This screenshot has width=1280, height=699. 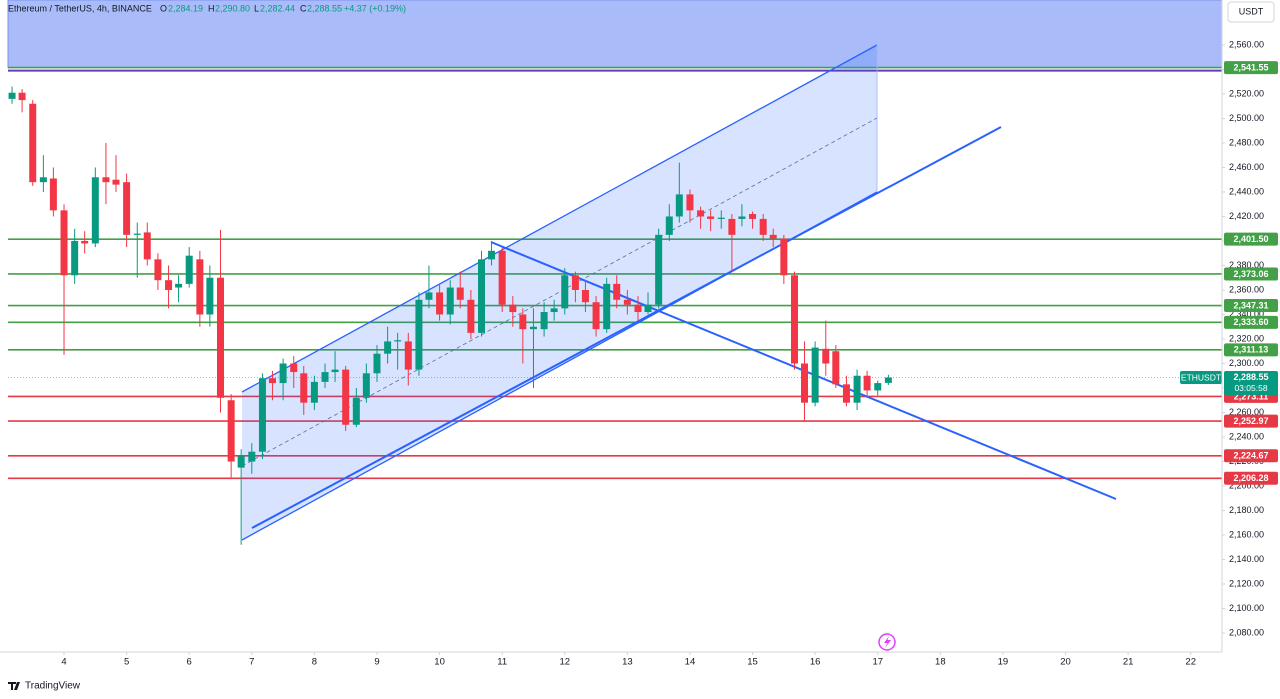 What do you see at coordinates (1250, 421) in the screenshot?
I see `level-label: 2,252.97` at bounding box center [1250, 421].